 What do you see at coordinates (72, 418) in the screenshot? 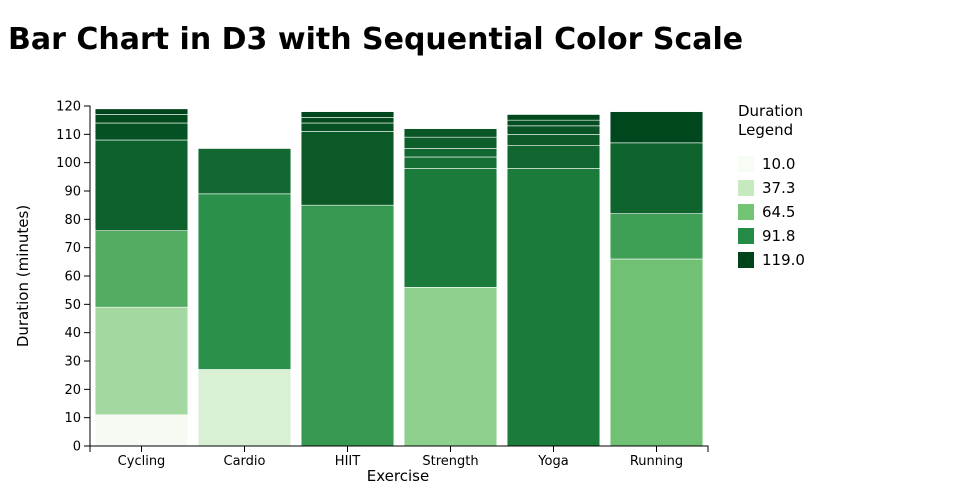
I see `y-tick-label-10: 10` at bounding box center [72, 418].